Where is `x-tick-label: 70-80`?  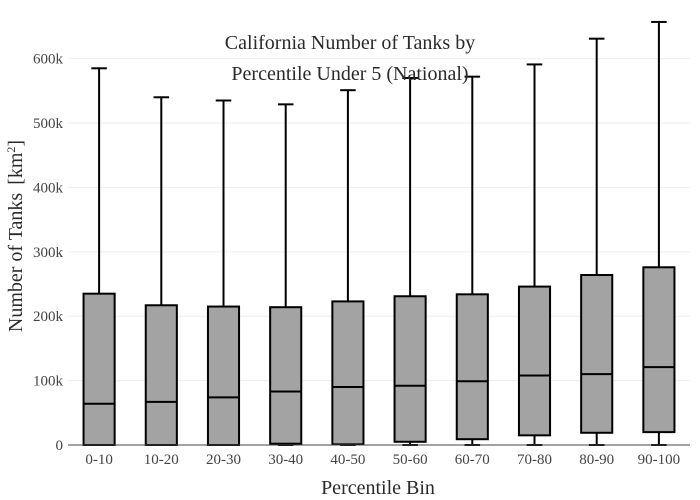
x-tick-label: 70-80 is located at coordinates (534, 460).